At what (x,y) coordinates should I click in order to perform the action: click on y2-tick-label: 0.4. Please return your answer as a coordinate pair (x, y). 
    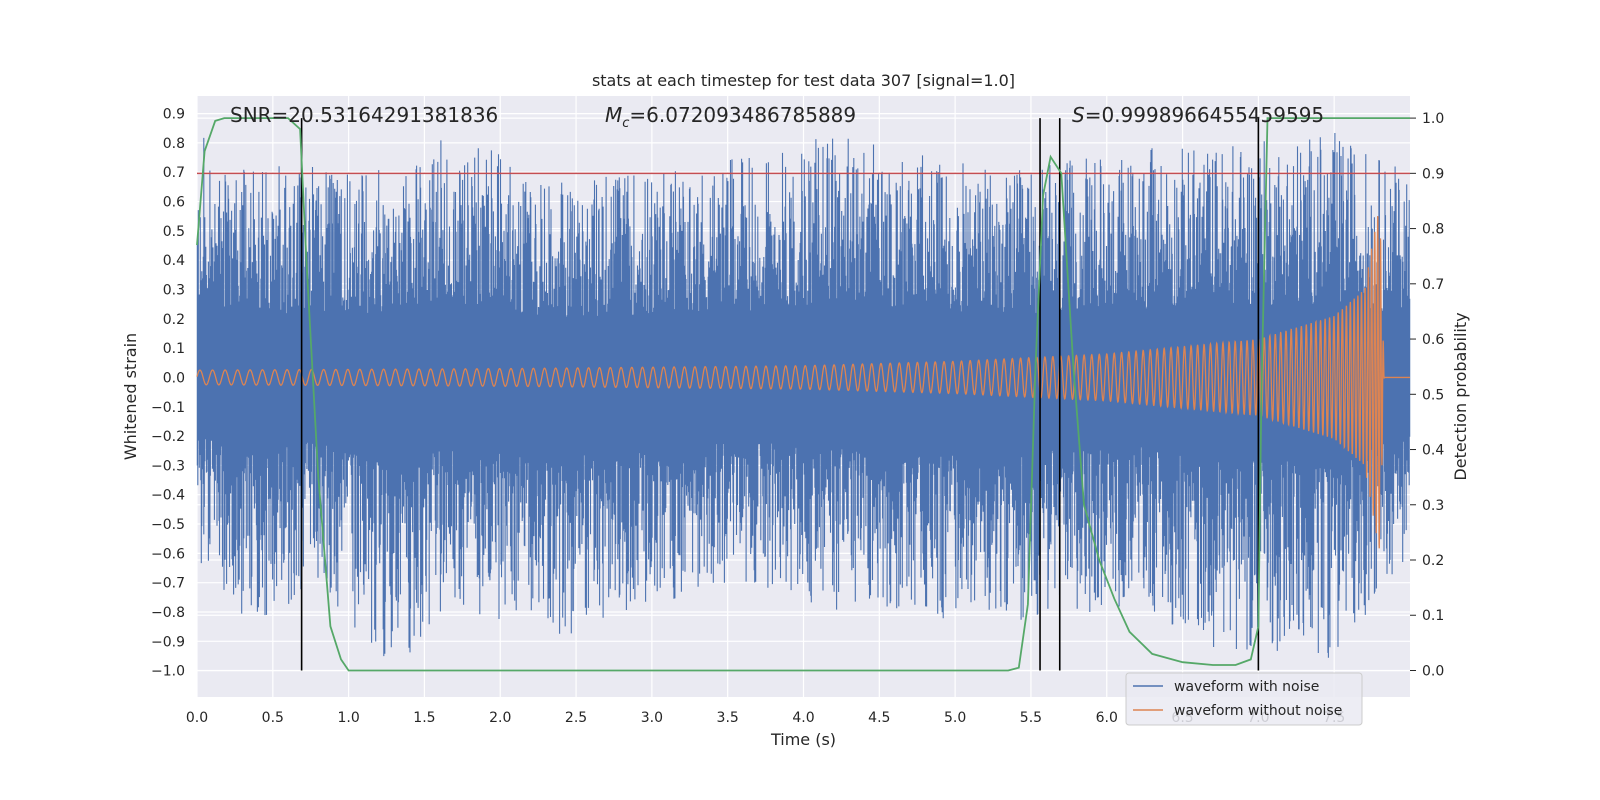
    Looking at the image, I should click on (1433, 451).